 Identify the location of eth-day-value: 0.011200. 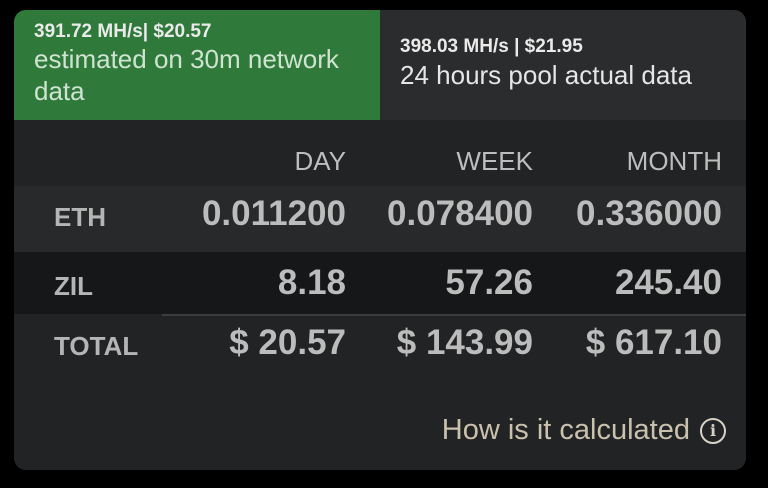
(273, 213).